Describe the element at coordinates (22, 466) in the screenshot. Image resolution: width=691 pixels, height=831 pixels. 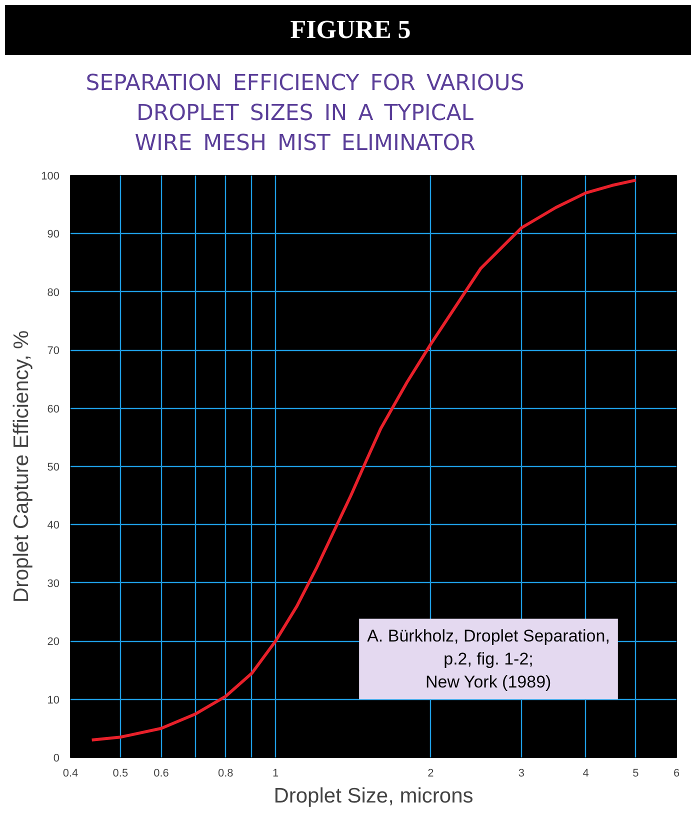
I see `y-axis-title: Droplet Capture Efficiency, %` at that location.